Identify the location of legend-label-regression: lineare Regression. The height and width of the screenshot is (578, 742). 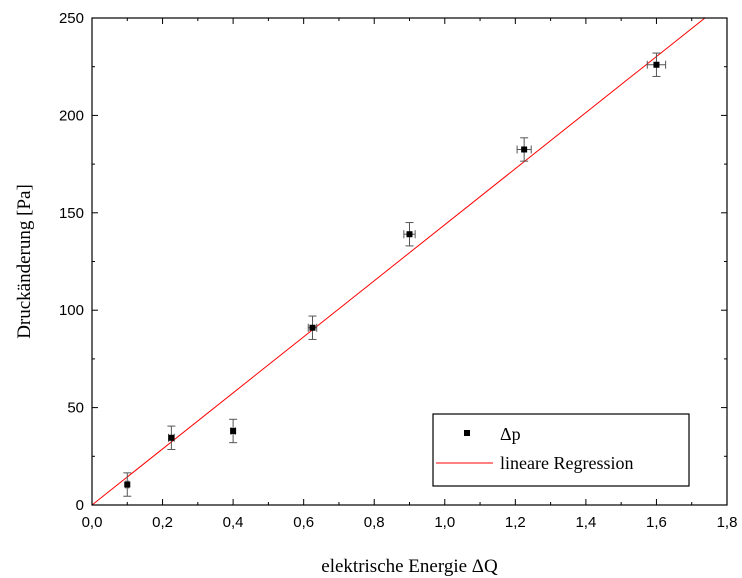
(566, 463).